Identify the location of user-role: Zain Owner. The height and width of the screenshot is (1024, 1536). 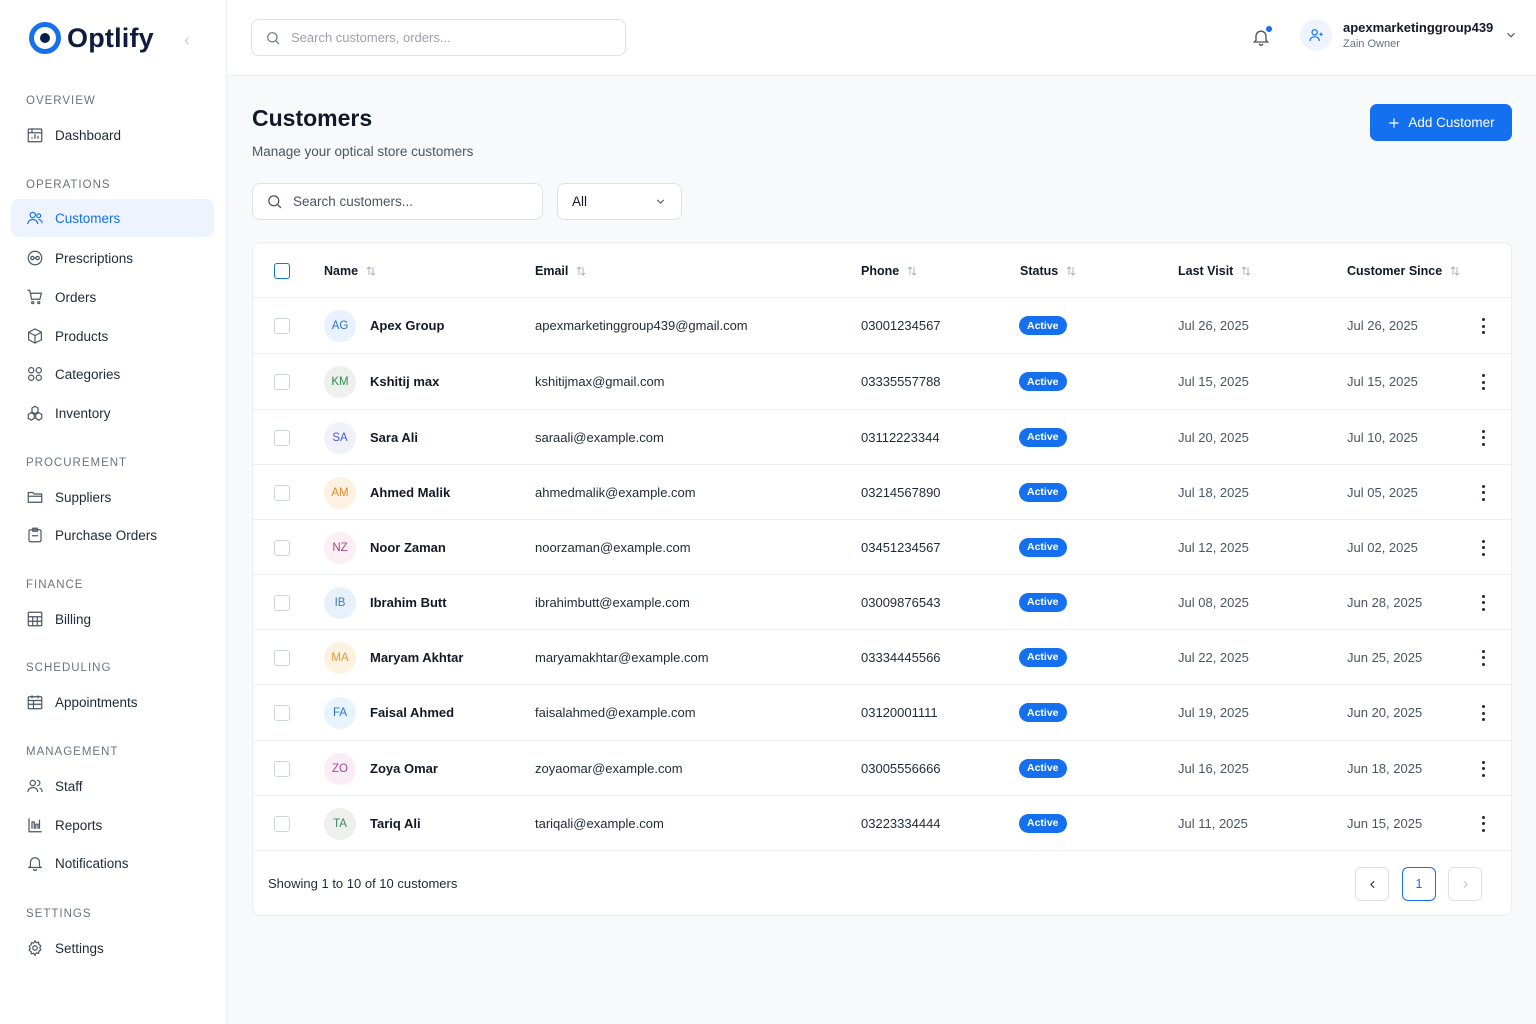
(1371, 44).